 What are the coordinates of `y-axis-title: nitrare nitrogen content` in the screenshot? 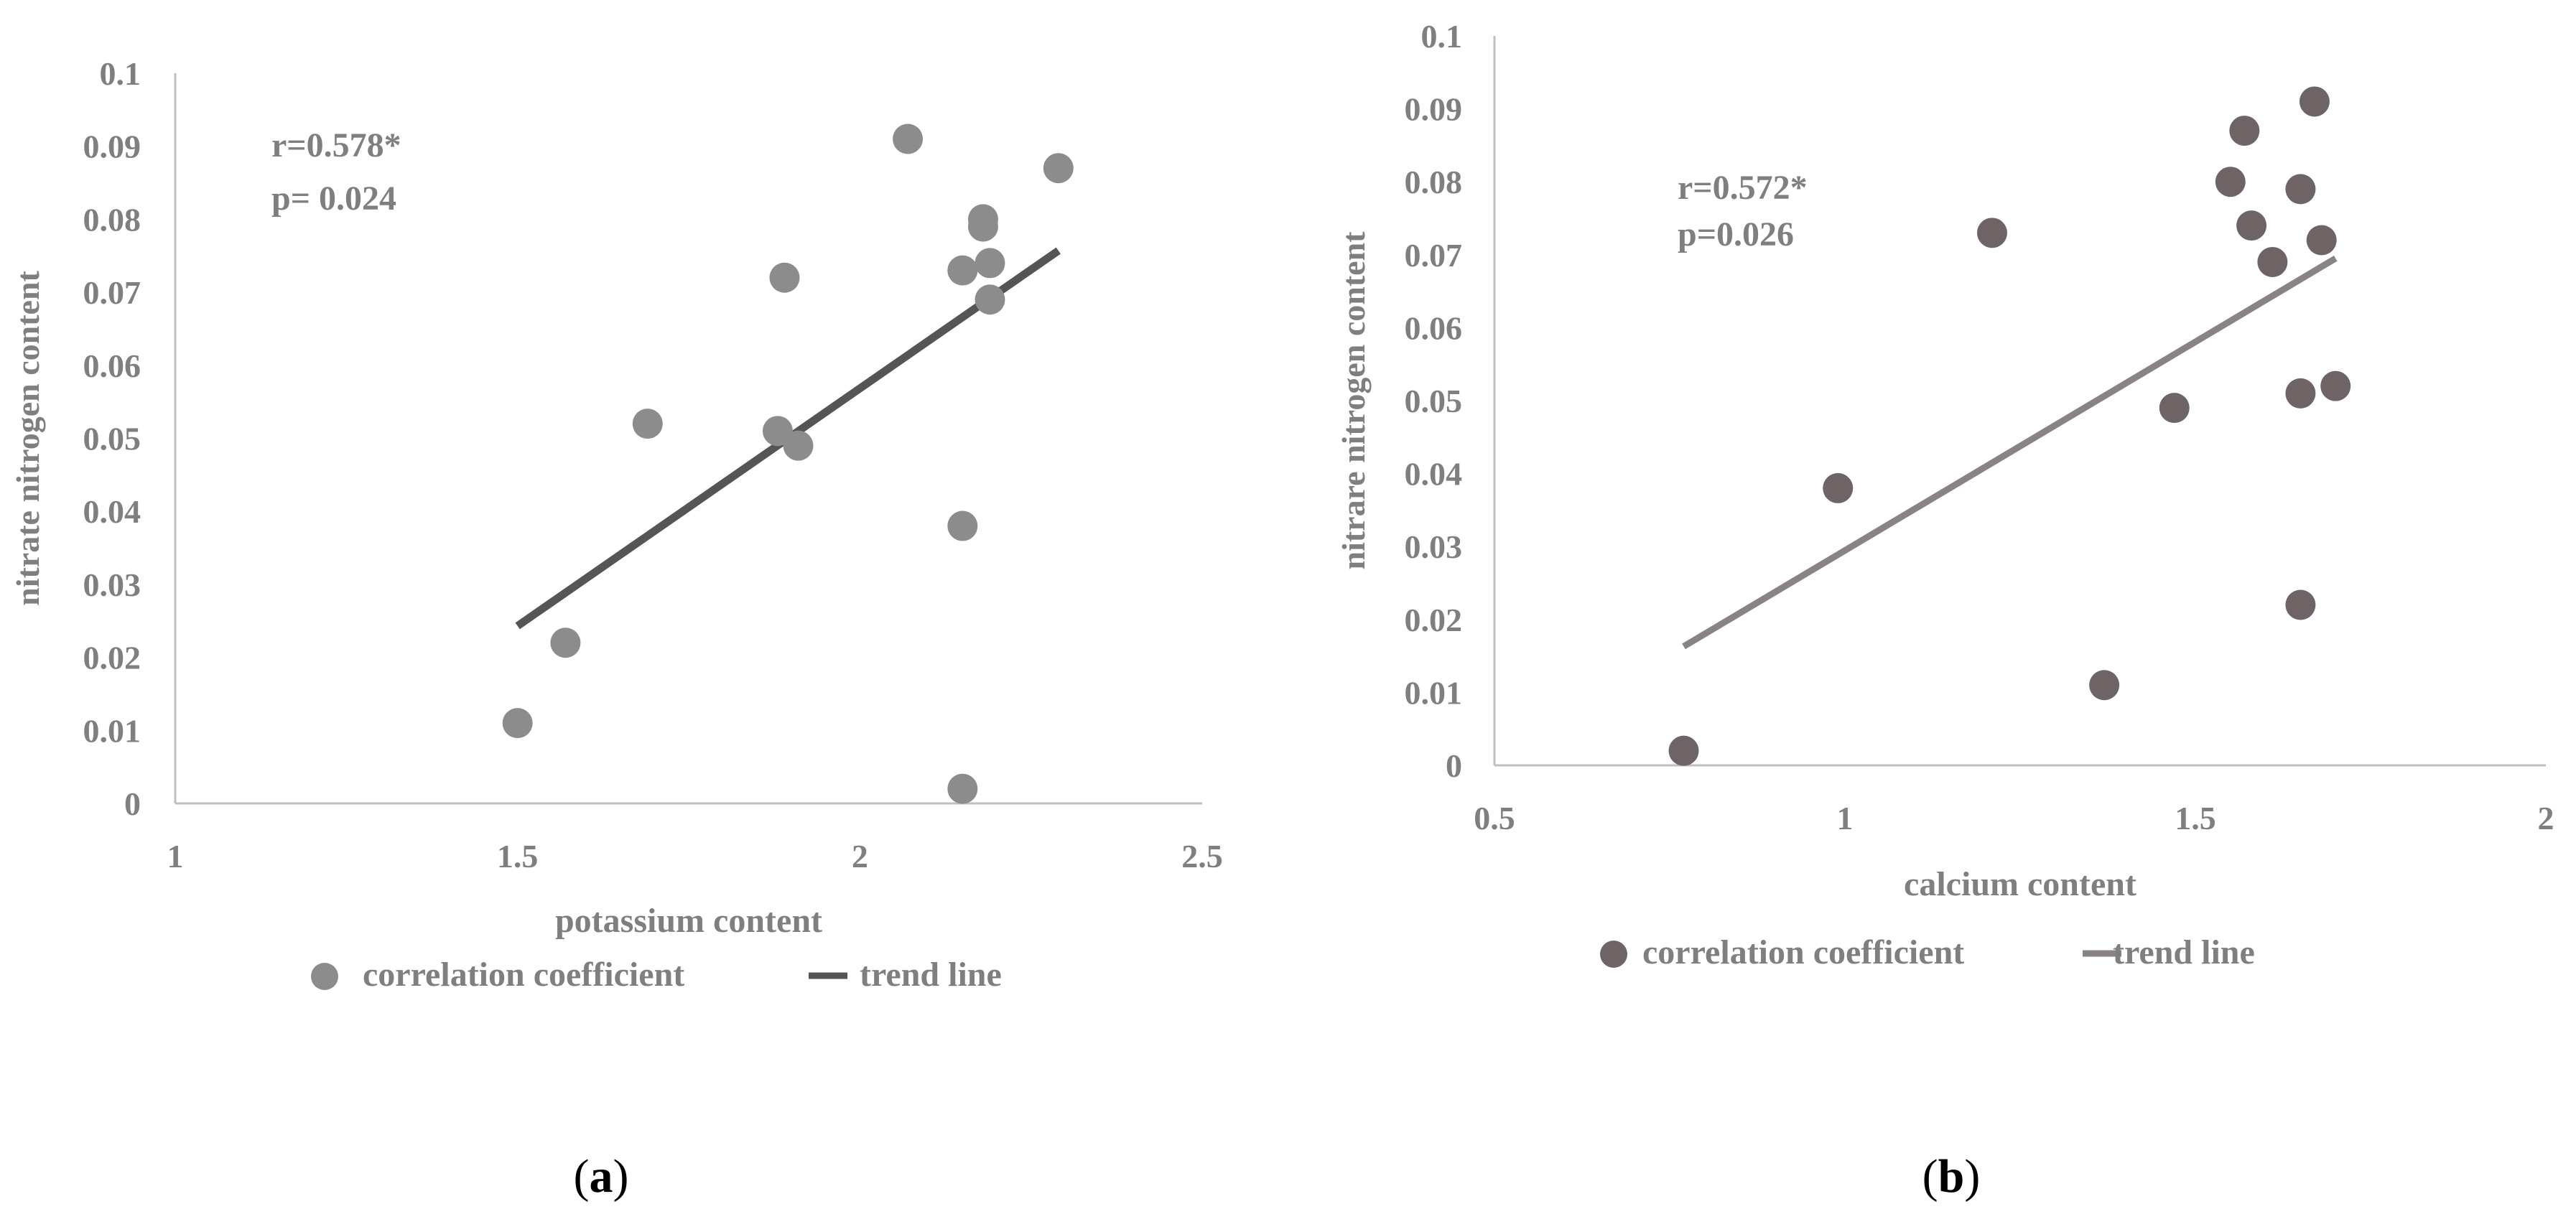 It's located at (1353, 400).